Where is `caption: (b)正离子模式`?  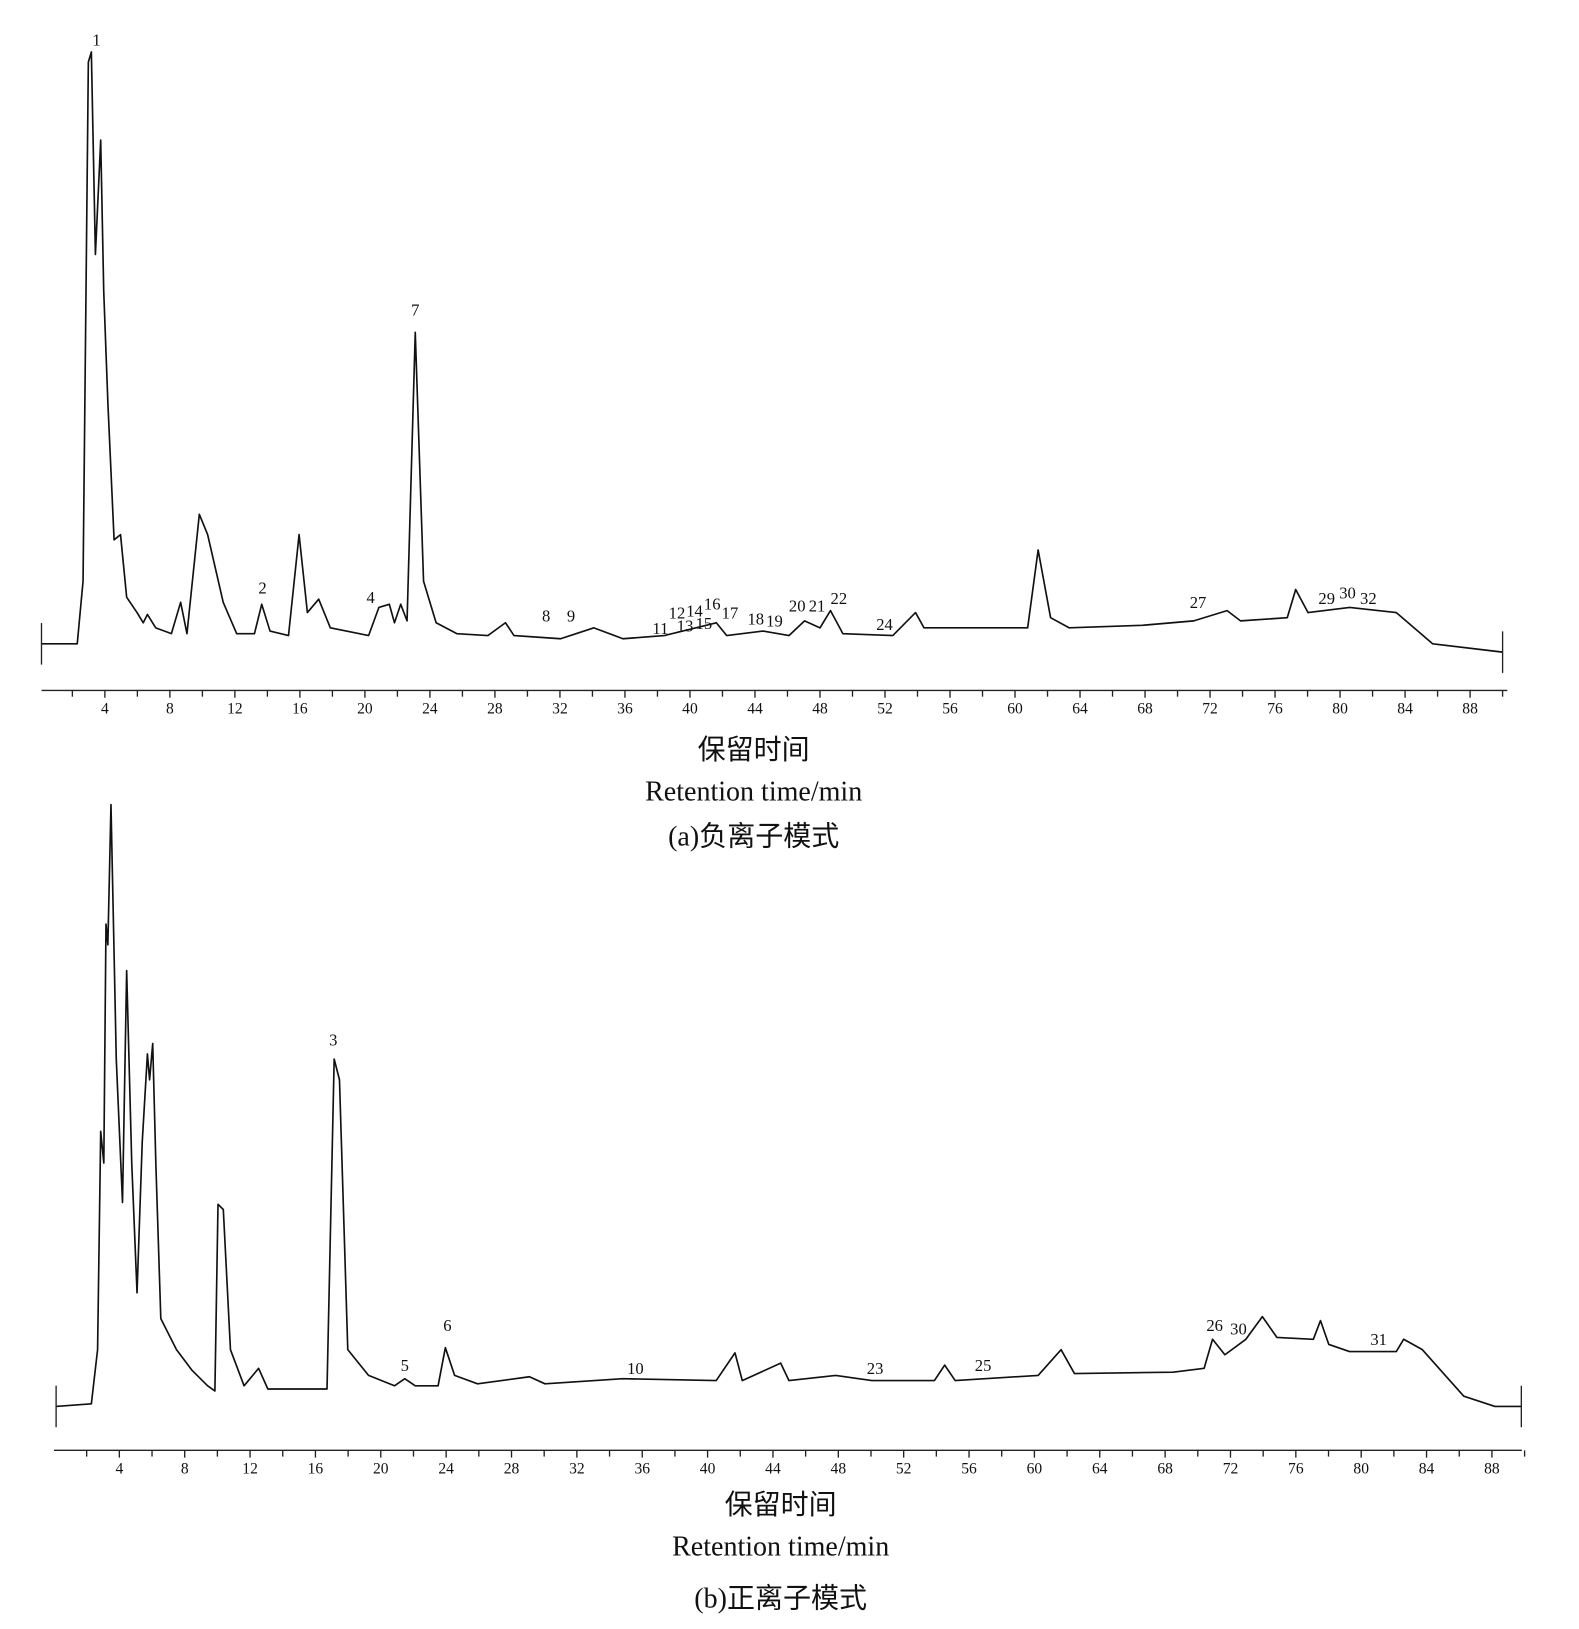
caption: (b)正离子模式 is located at coordinates (780, 1598).